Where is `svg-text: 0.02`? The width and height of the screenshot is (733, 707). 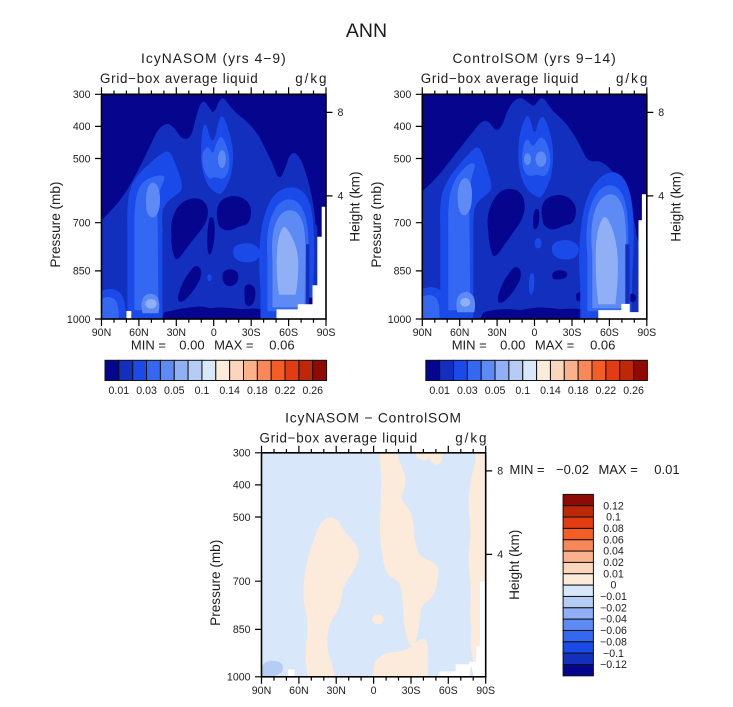 svg-text: 0.02 is located at coordinates (613, 563).